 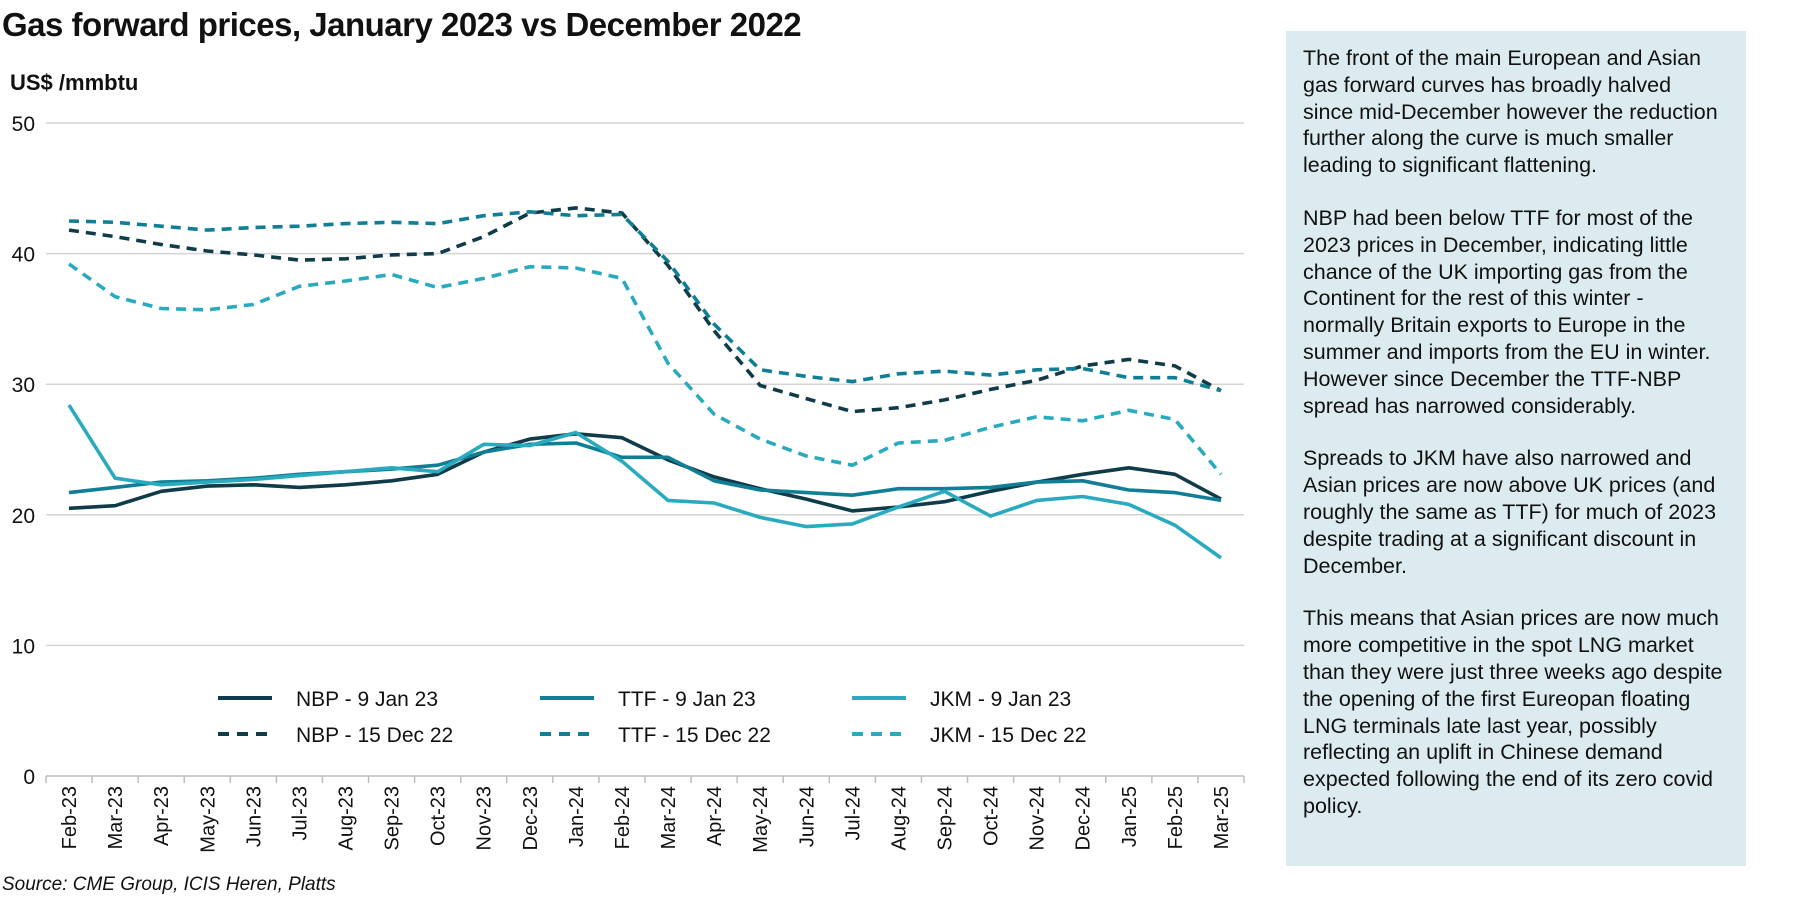 I want to click on legend-label: JKM - 15 Dec 22, so click(x=1008, y=735).